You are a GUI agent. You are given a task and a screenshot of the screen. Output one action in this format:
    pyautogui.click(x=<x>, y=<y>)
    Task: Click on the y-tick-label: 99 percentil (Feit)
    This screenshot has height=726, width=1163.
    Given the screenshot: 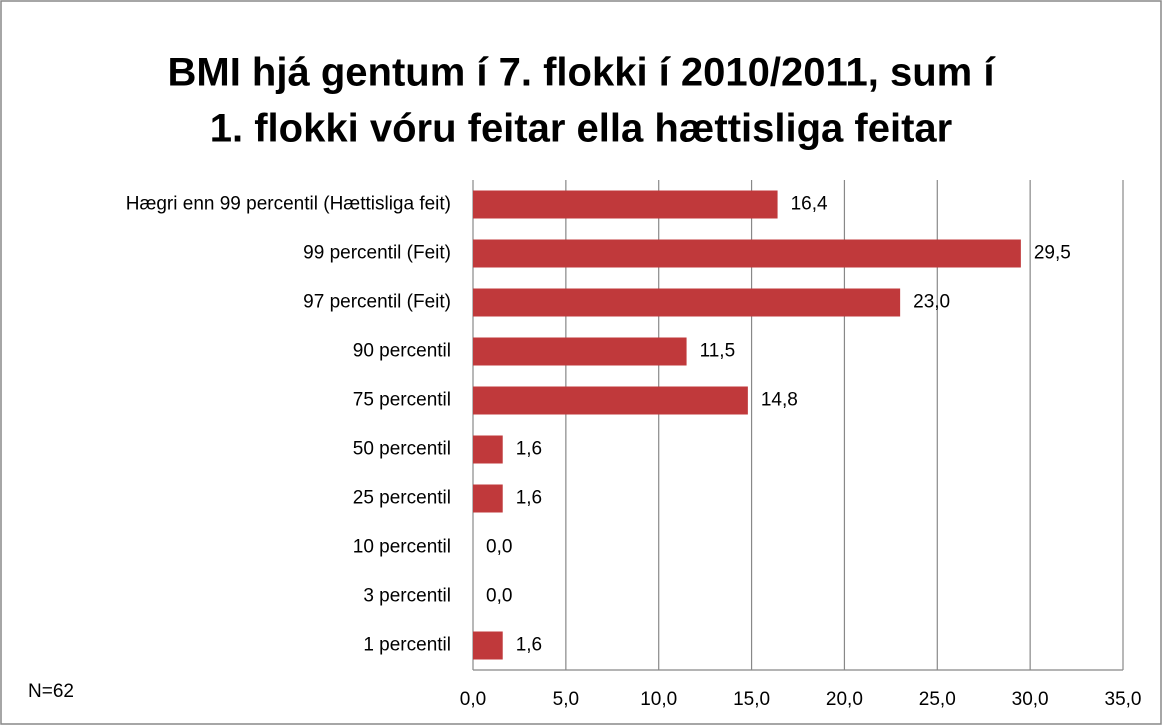 What is the action you would take?
    pyautogui.click(x=377, y=253)
    